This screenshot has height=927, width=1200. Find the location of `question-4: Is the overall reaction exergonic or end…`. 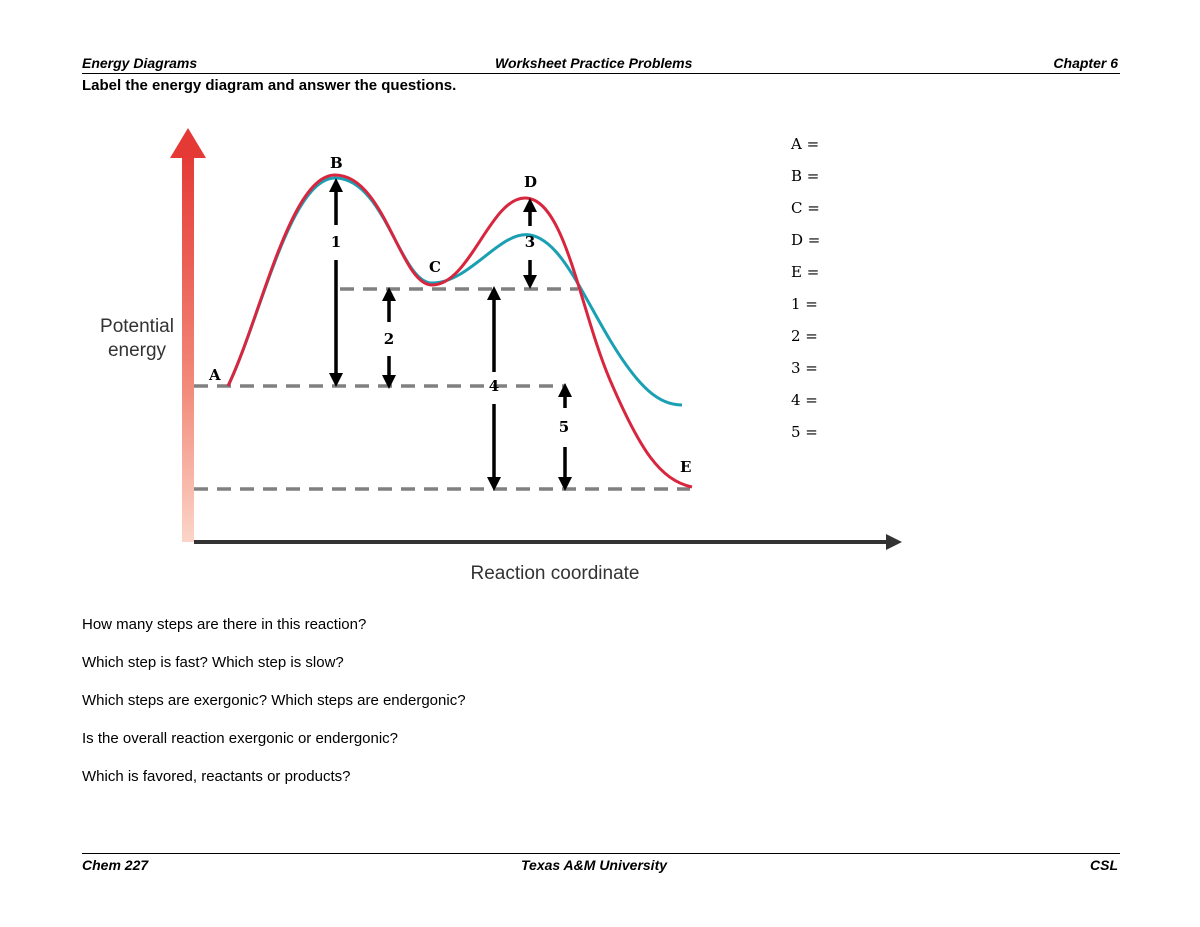

question-4: Is the overall reaction exergonic or end… is located at coordinates (240, 738).